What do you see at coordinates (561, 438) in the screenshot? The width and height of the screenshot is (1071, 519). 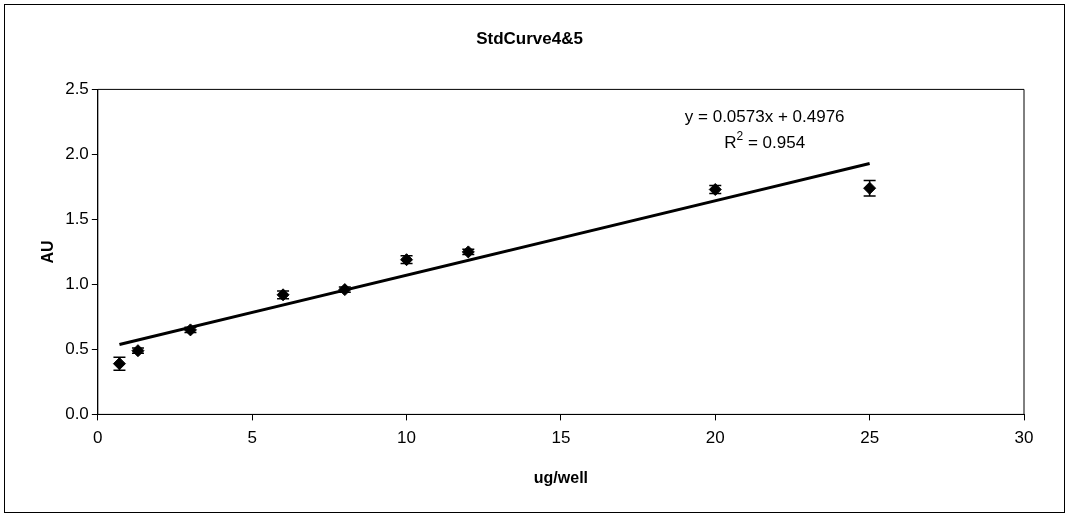 I see `x-tick-label: 15` at bounding box center [561, 438].